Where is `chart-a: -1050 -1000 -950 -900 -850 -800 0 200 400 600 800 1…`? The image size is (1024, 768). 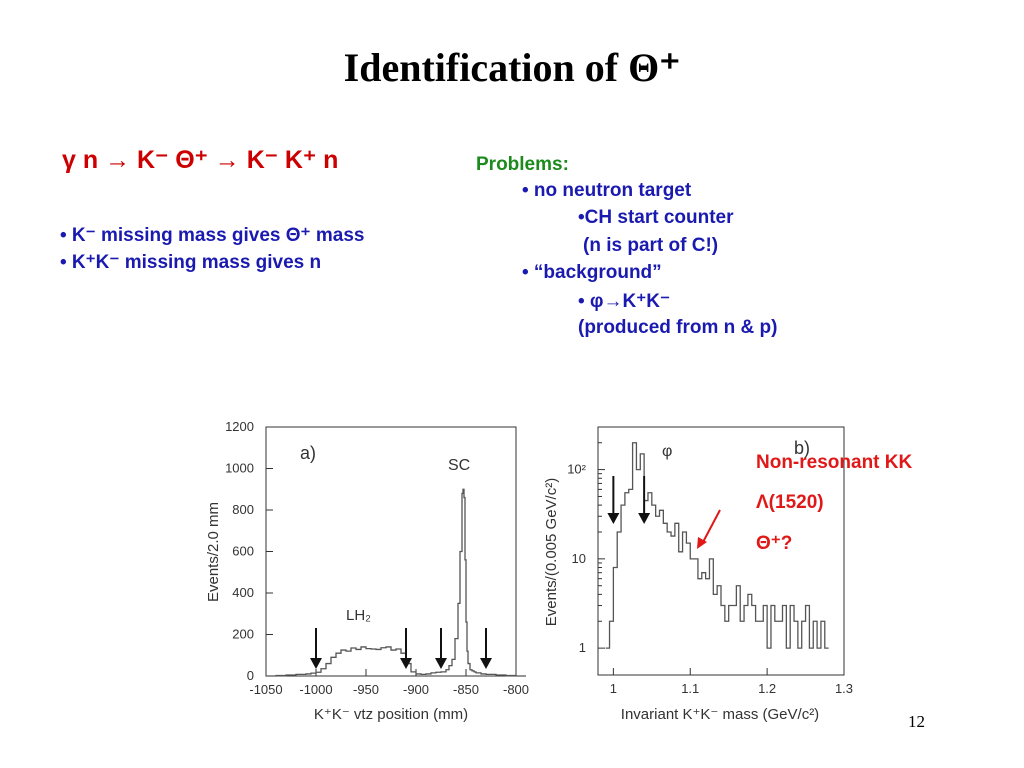 chart-a: -1050 -1000 -950 -900 -850 -800 0 200 400 600 800 1… is located at coordinates (367, 571).